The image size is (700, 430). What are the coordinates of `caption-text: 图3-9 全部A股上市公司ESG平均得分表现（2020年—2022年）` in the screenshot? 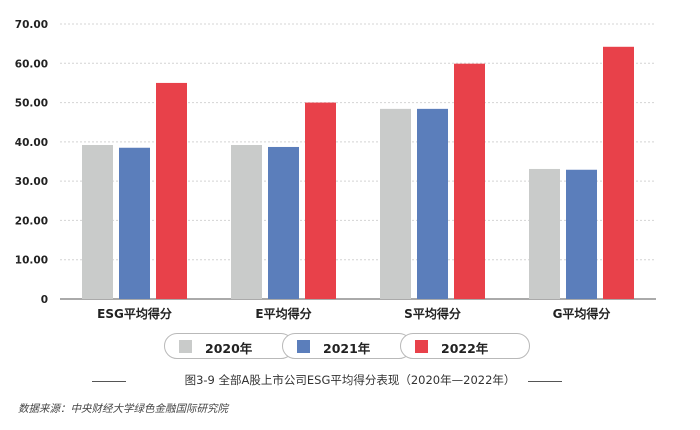 It's located at (350, 380).